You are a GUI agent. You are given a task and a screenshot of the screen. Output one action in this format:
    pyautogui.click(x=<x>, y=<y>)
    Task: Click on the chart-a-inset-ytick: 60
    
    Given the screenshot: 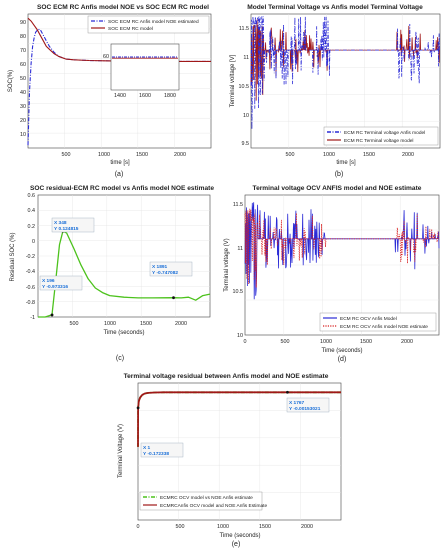 What is the action you would take?
    pyautogui.click(x=106, y=57)
    